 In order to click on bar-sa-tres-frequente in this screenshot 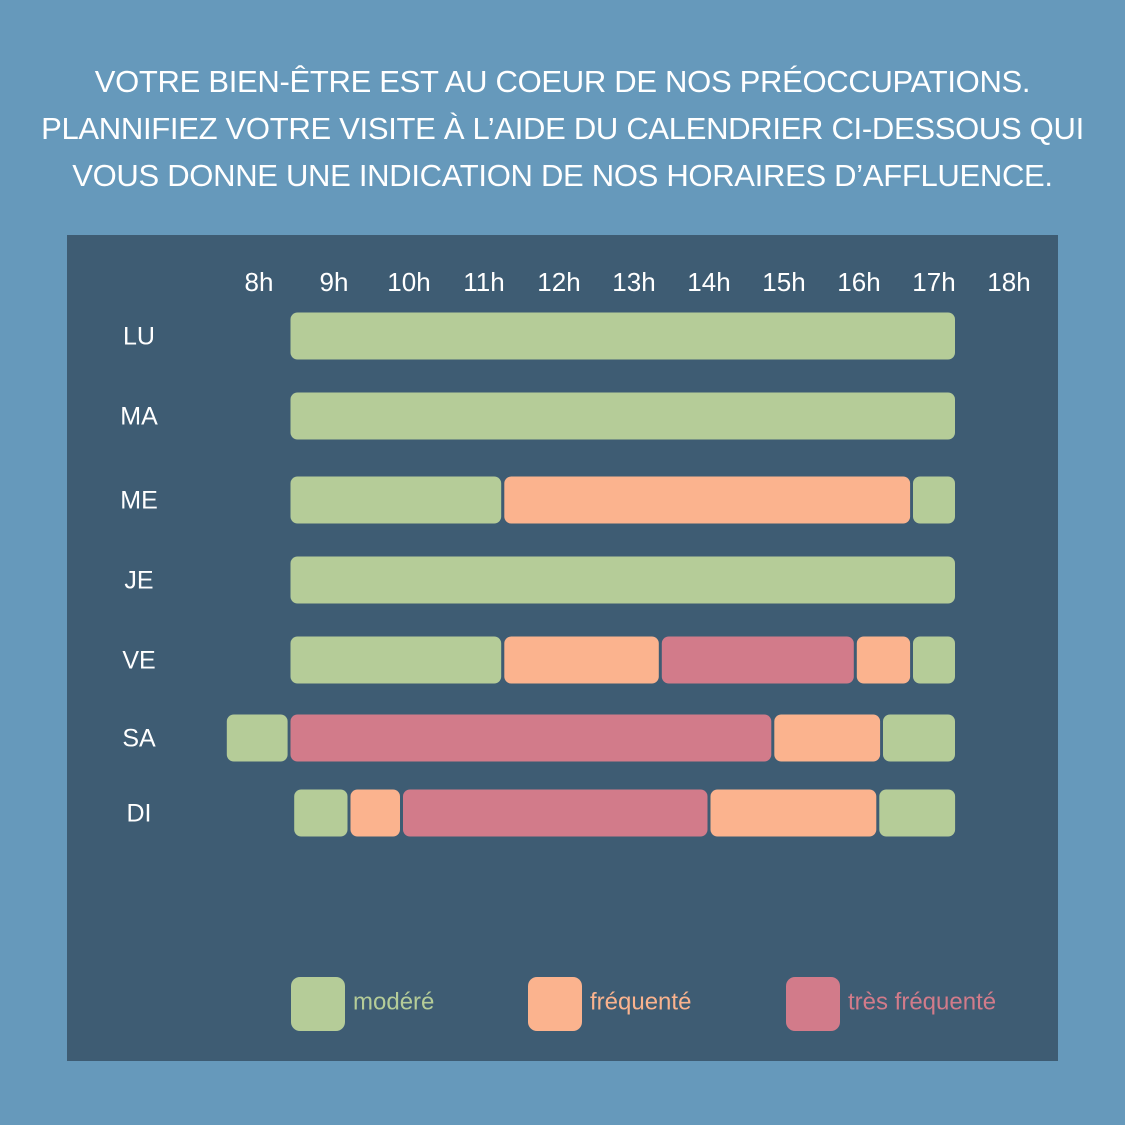, I will do `click(531, 738)`.